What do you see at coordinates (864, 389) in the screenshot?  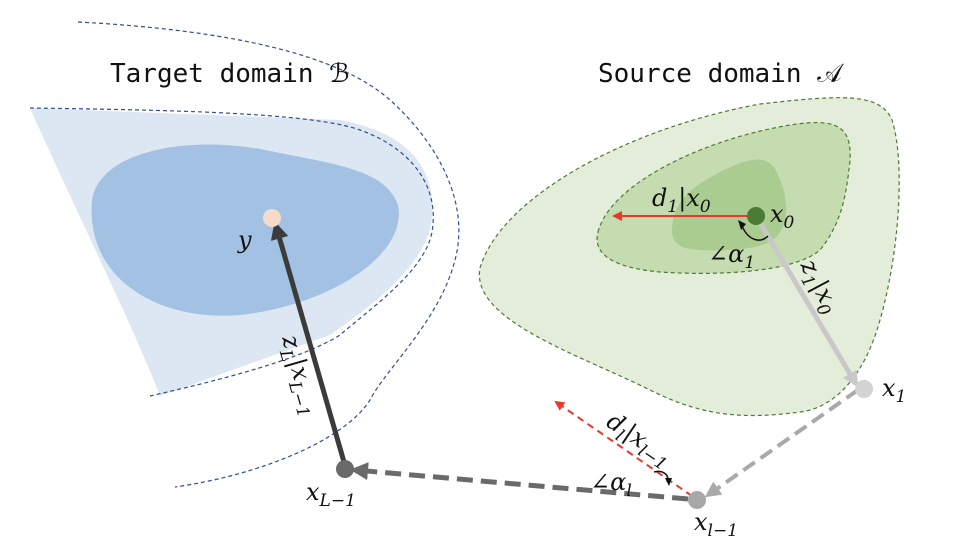 I see `x1-point` at bounding box center [864, 389].